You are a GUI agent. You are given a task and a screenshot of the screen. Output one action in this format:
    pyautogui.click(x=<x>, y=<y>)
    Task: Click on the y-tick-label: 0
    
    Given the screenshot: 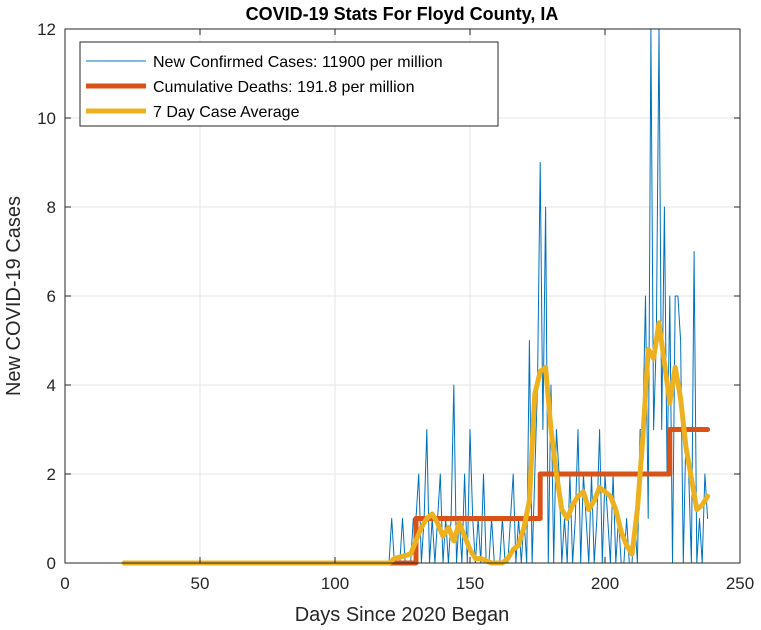 What is the action you would take?
    pyautogui.click(x=51, y=563)
    